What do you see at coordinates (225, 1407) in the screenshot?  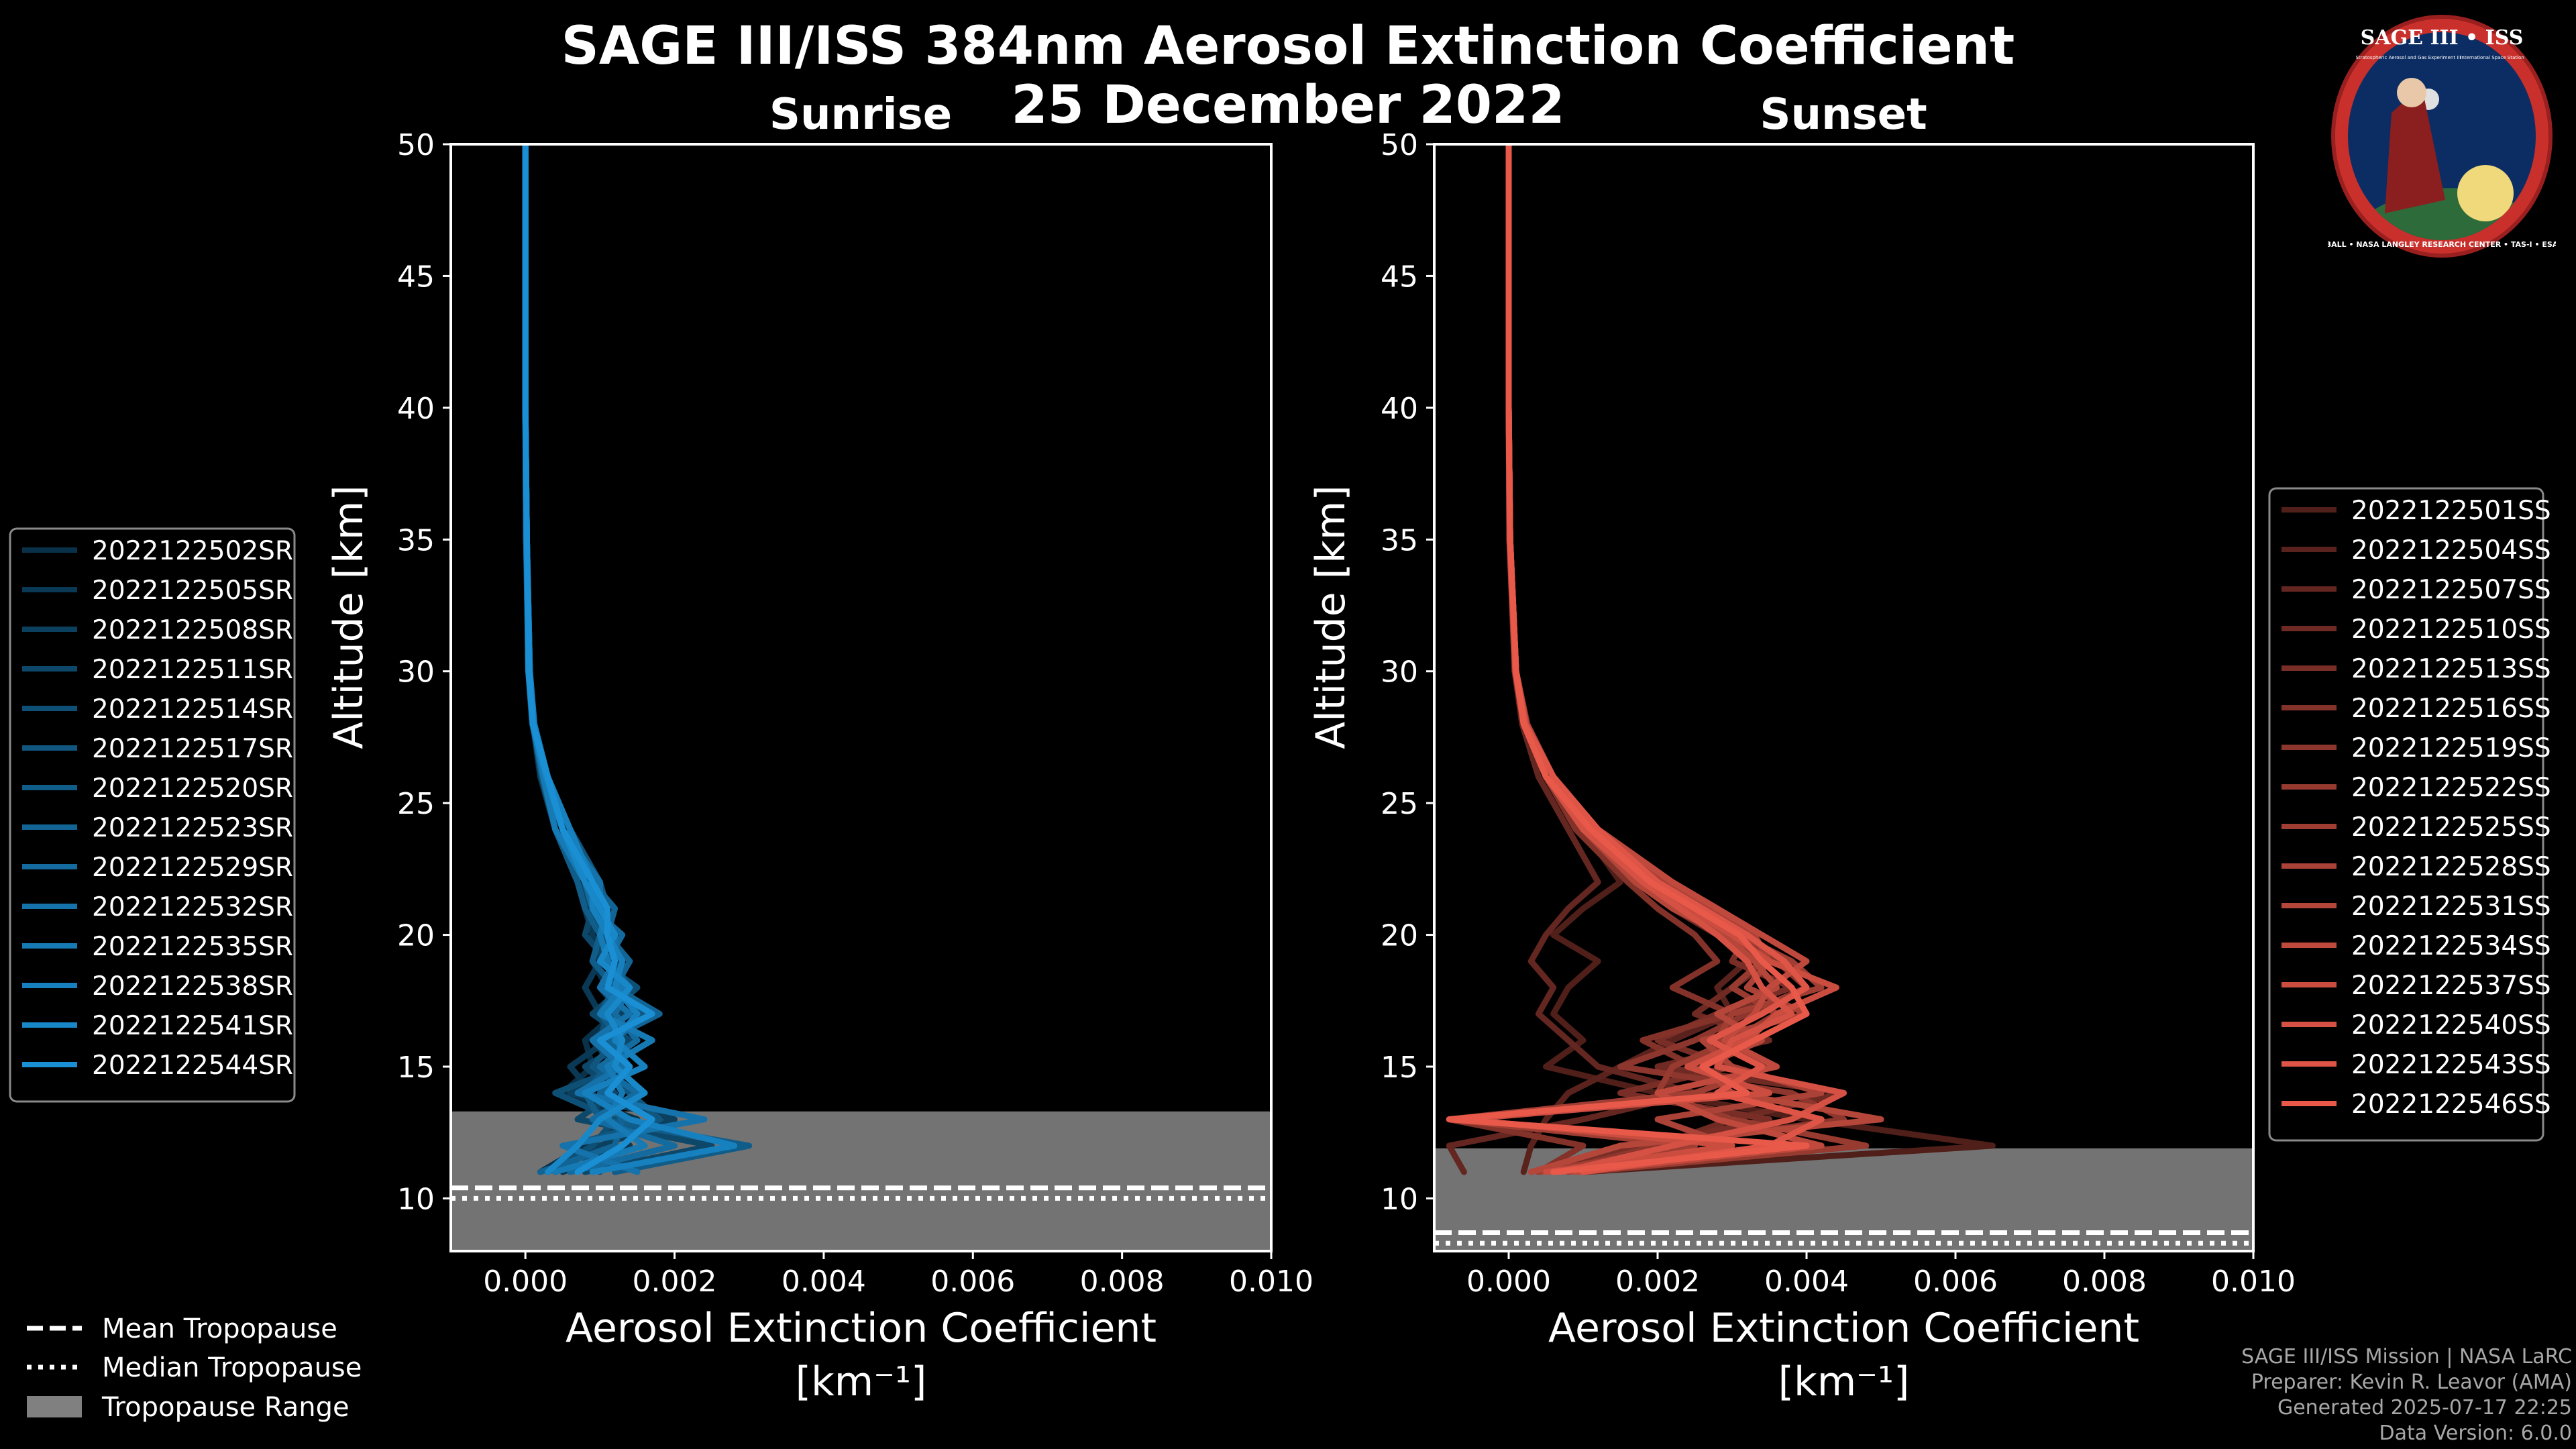 I see `legend-range-label: Tropopause Range` at bounding box center [225, 1407].